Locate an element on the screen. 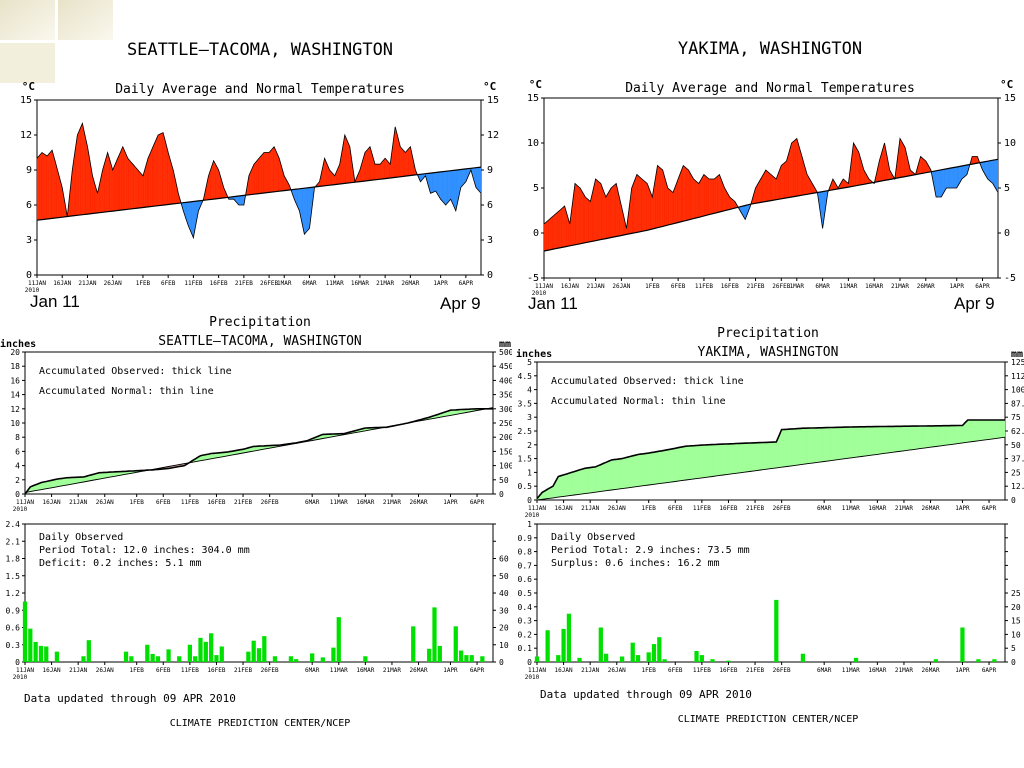 The image size is (1024, 768). legend-entry-normal: Accumulated Normal: thin line is located at coordinates (638, 401).